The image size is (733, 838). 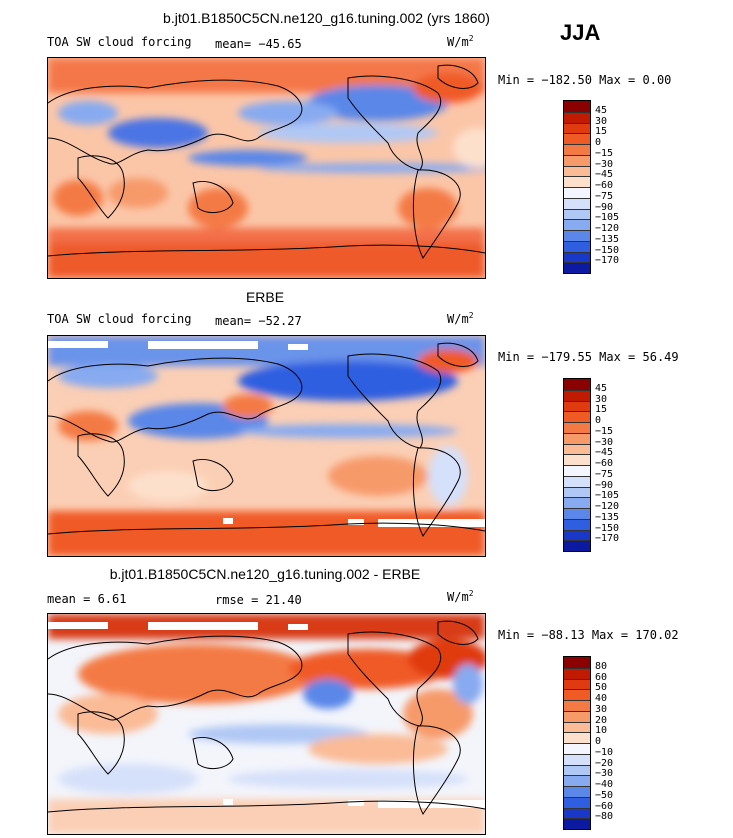 What do you see at coordinates (87, 599) in the screenshot?
I see `panel3-mean: mean = 6.61` at bounding box center [87, 599].